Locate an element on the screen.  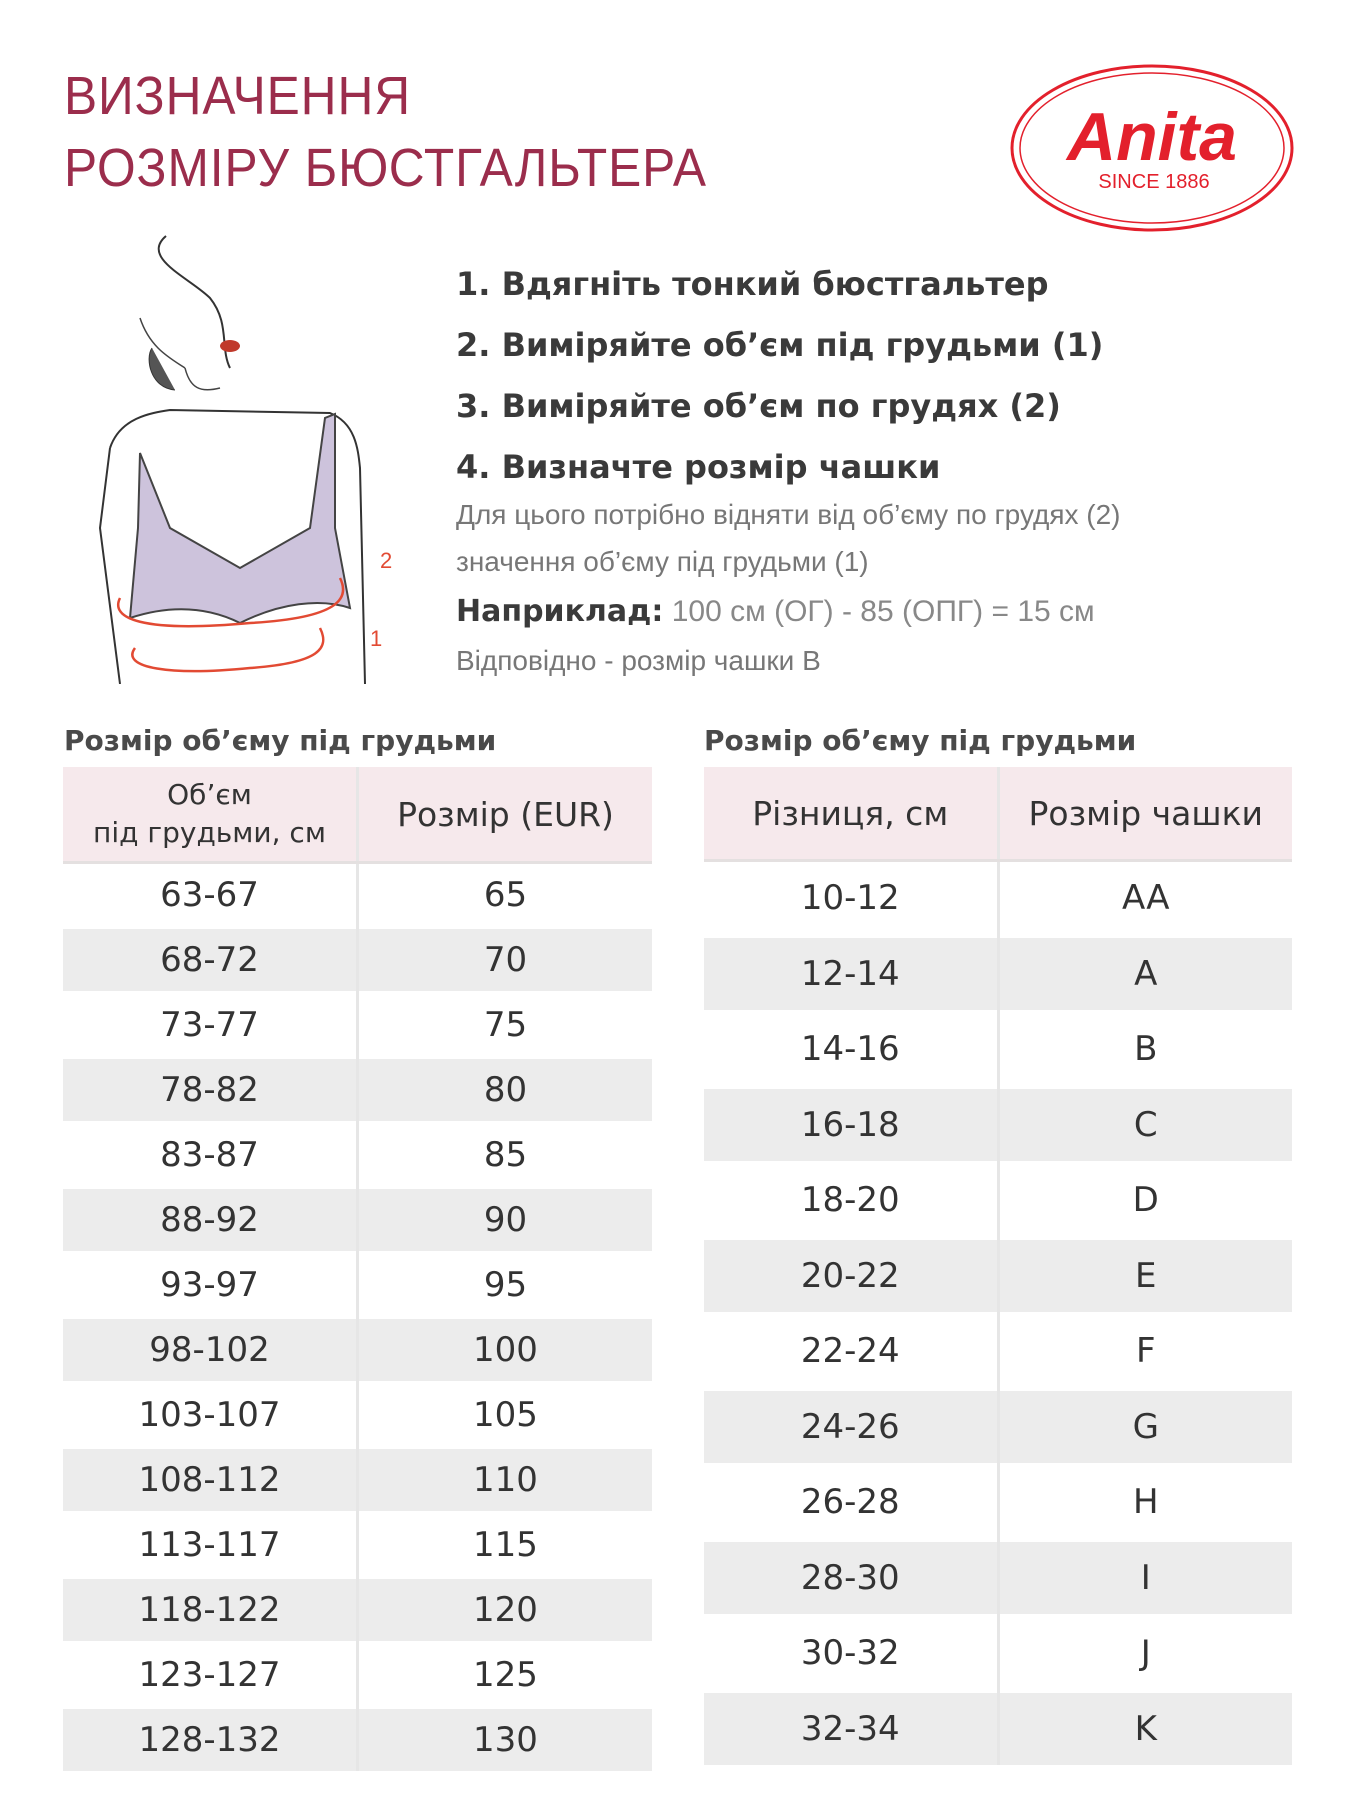
table-row: 123-127 125 is located at coordinates (357, 1674).